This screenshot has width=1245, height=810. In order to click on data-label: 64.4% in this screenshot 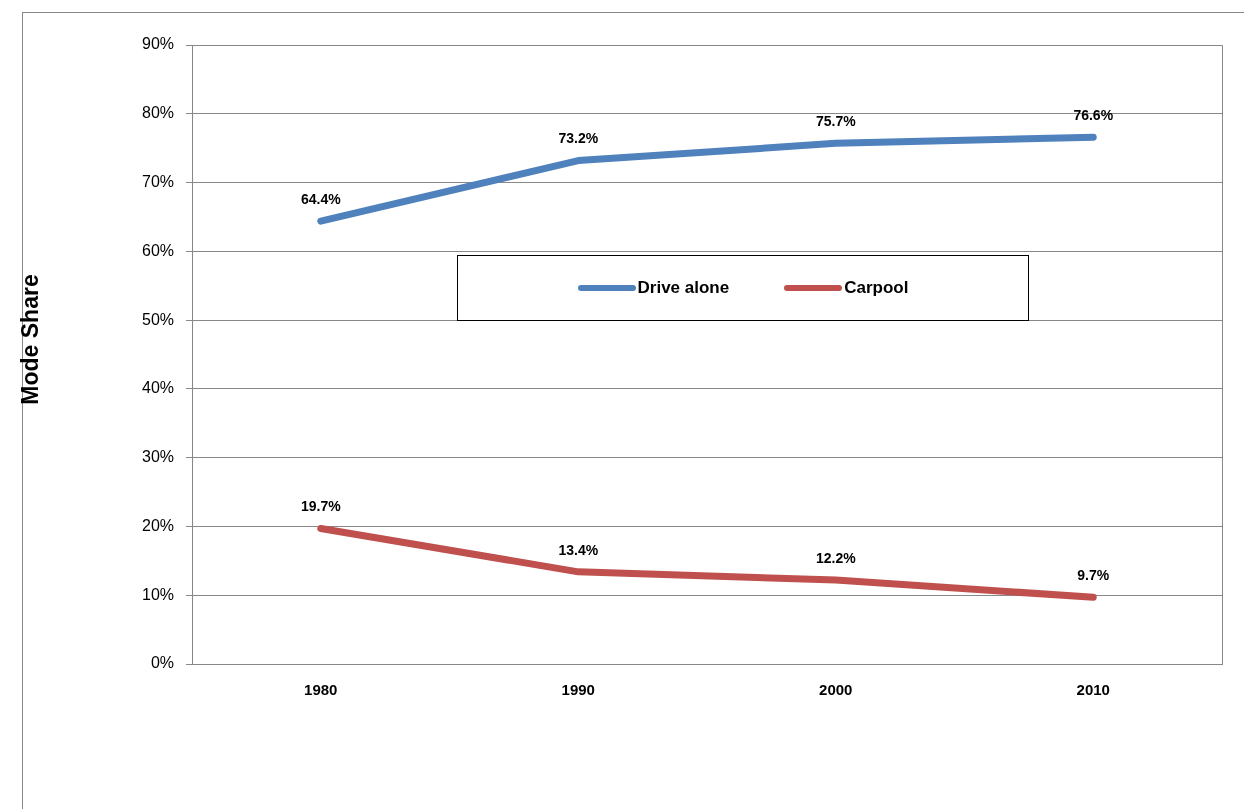, I will do `click(321, 198)`.